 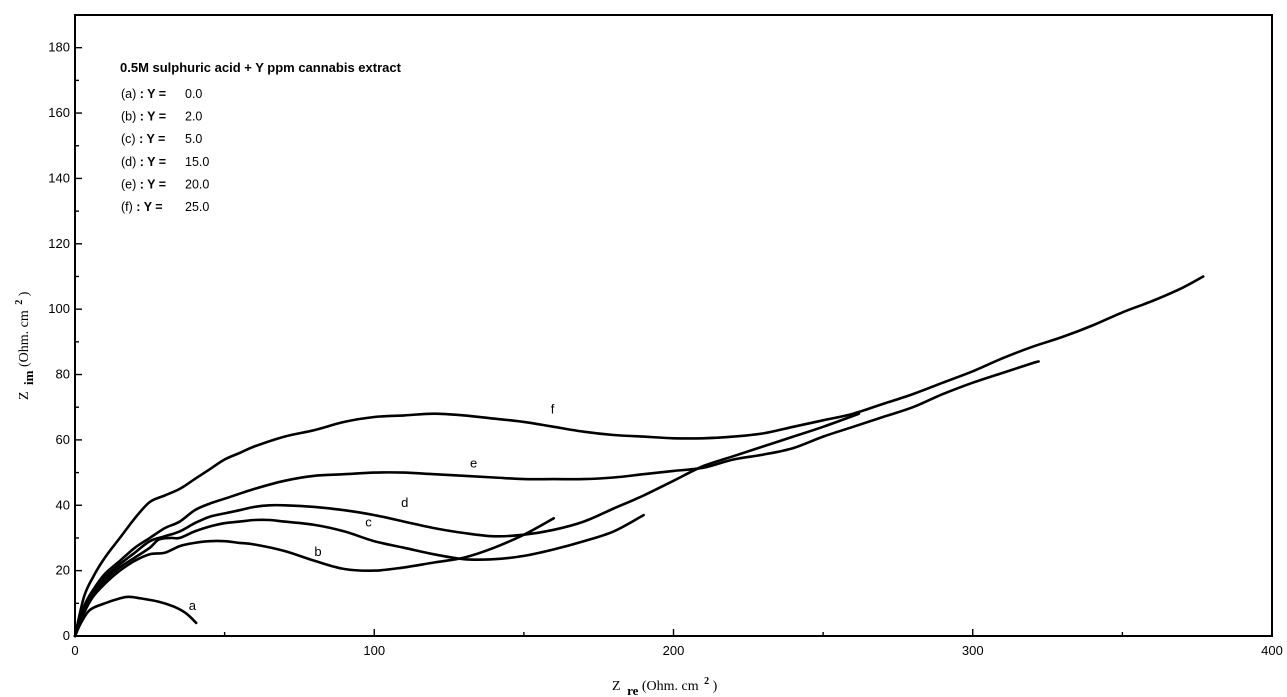 I want to click on y-tick-label: 60, so click(x=63, y=439).